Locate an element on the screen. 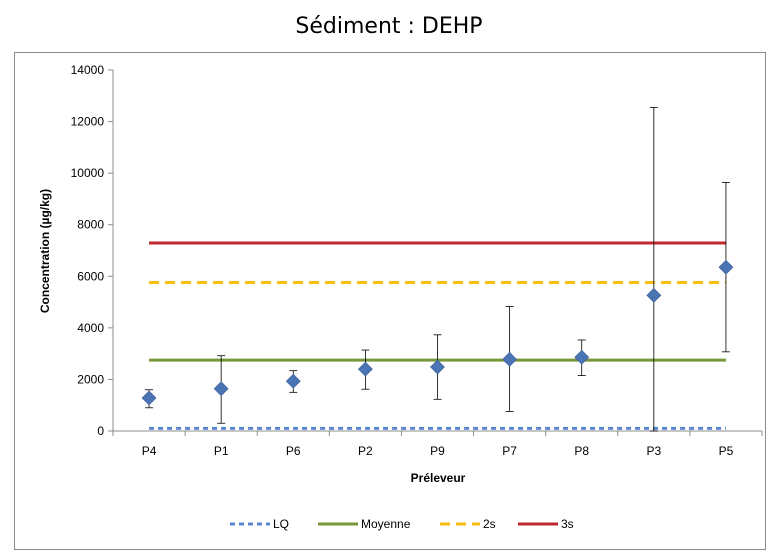 The height and width of the screenshot is (550, 778). x-tick-label: P4 is located at coordinates (149, 451).